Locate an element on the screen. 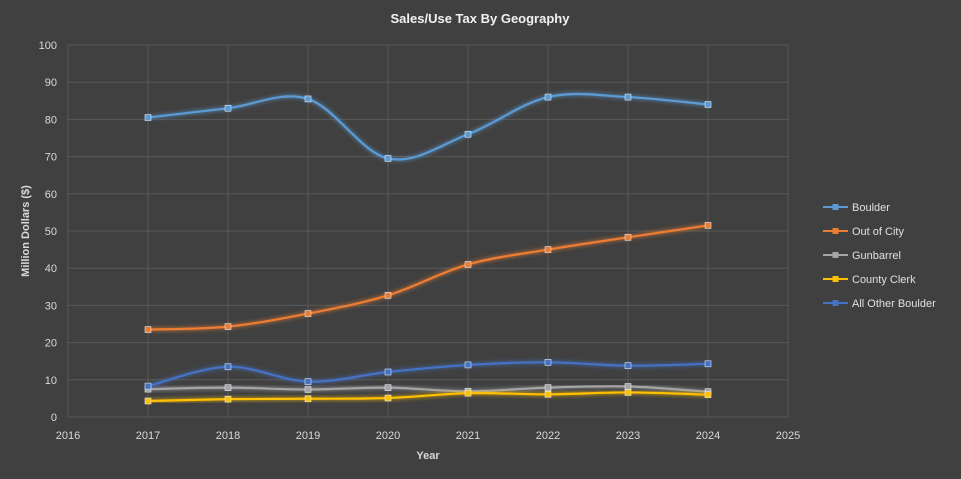 The height and width of the screenshot is (479, 961). legend-item-county-clerk: County Clerk is located at coordinates (869, 280).